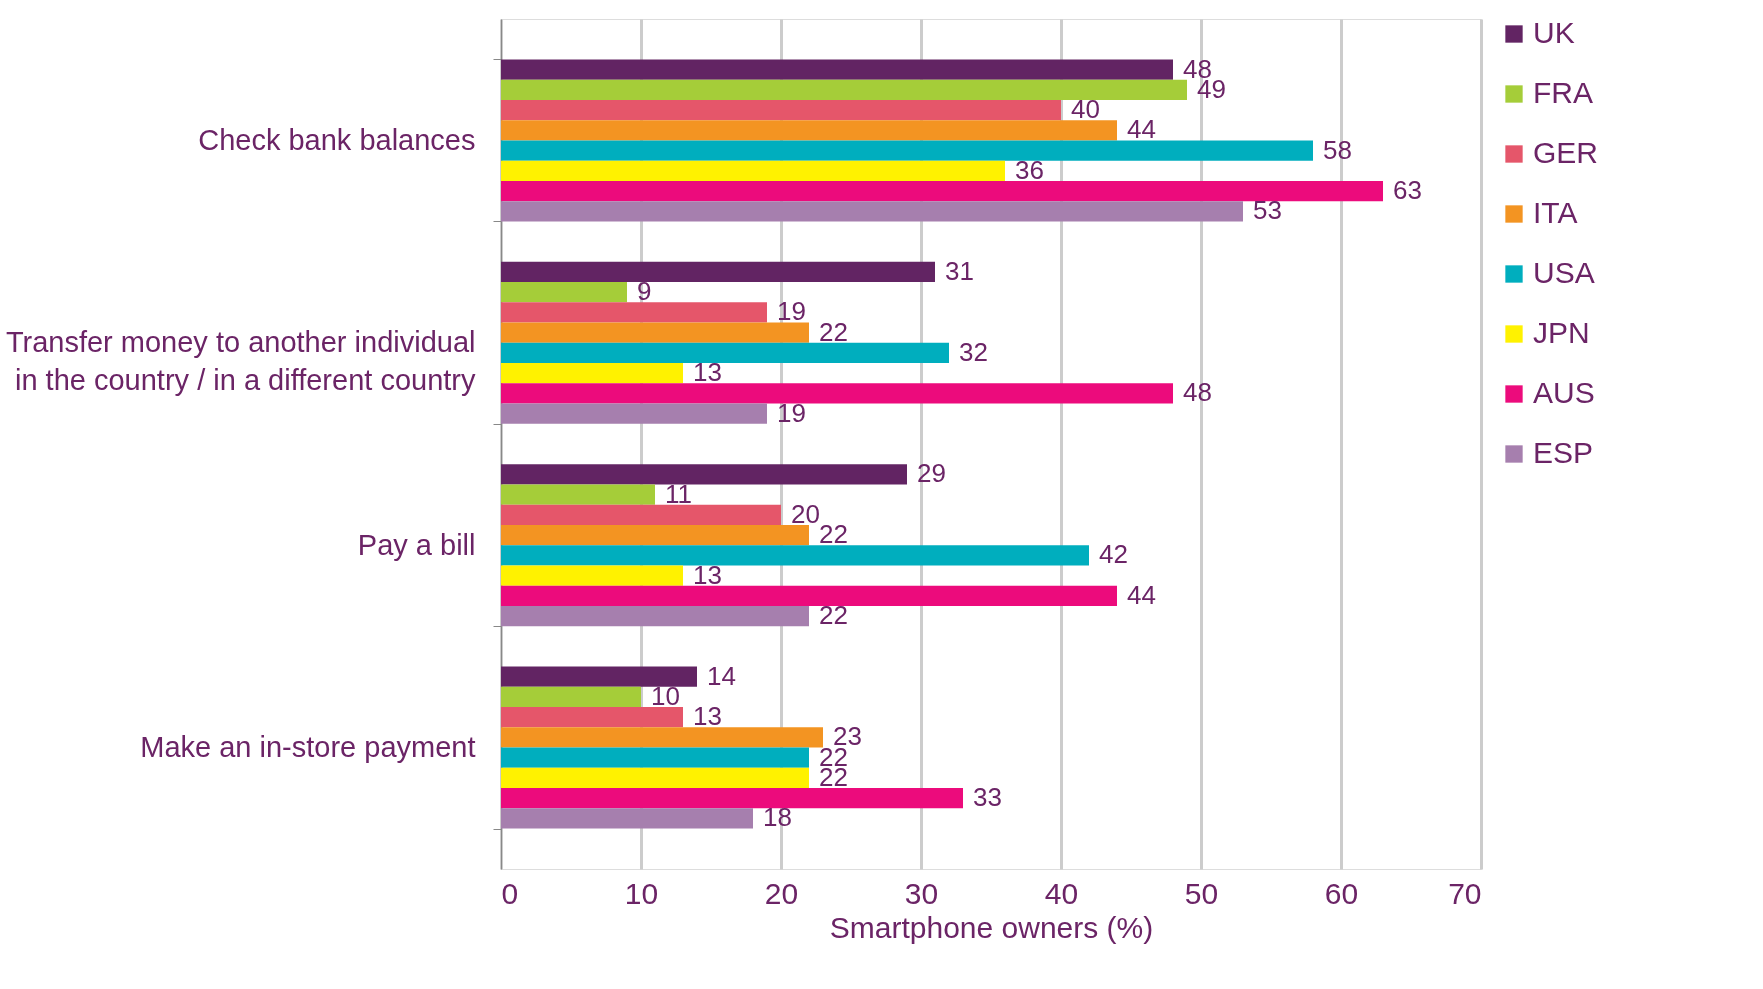 The height and width of the screenshot is (989, 1763). What do you see at coordinates (678, 493) in the screenshot?
I see `data-label: 11` at bounding box center [678, 493].